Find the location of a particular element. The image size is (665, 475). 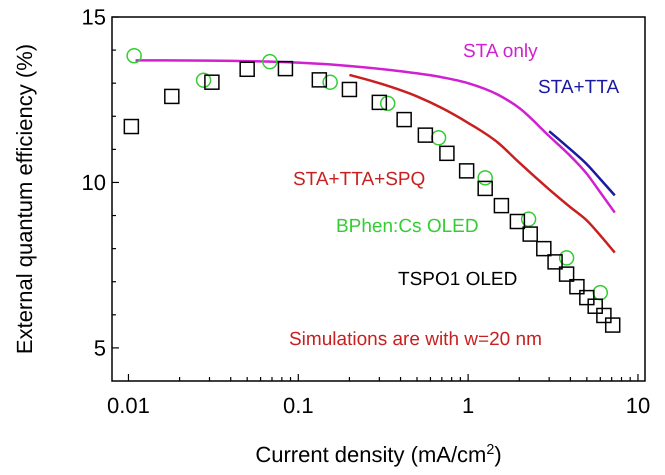

text: STA+TTA+SPQ is located at coordinates (359, 179).